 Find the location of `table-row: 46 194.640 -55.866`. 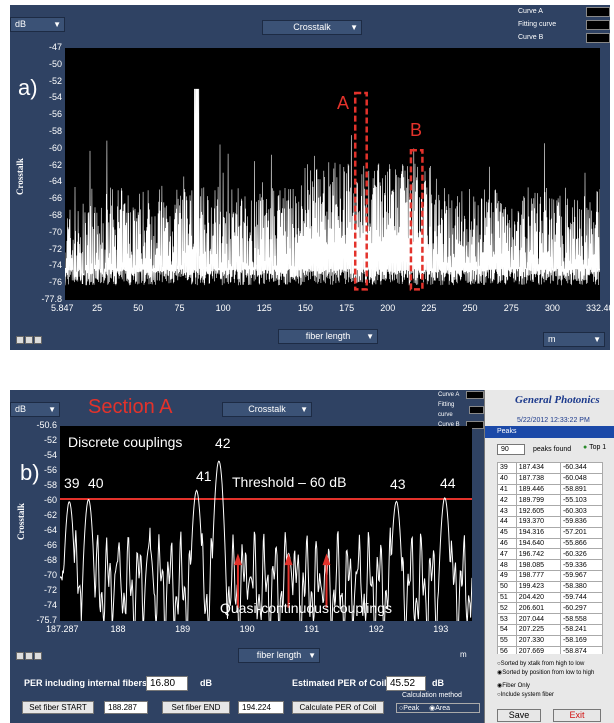

table-row: 46 194.640 -55.866 is located at coordinates (550, 543).